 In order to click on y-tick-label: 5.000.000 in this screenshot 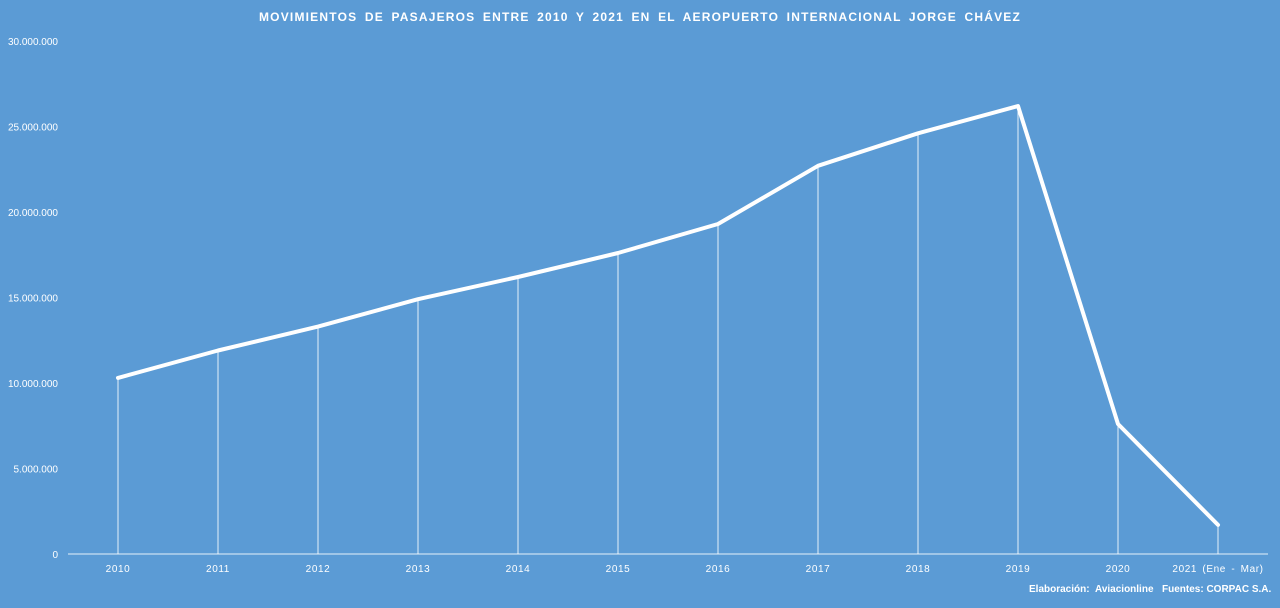, I will do `click(36, 470)`.